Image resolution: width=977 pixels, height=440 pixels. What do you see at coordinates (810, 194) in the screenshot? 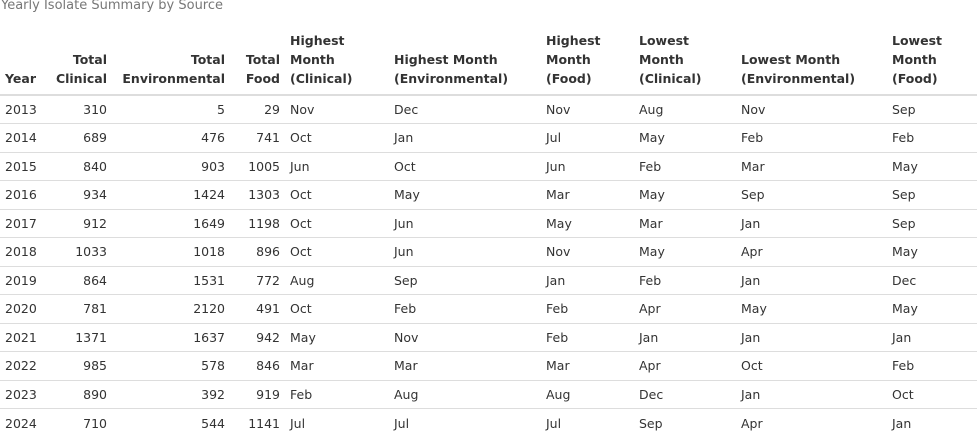
I see `cell-lowest-environmental: Sep` at bounding box center [810, 194].